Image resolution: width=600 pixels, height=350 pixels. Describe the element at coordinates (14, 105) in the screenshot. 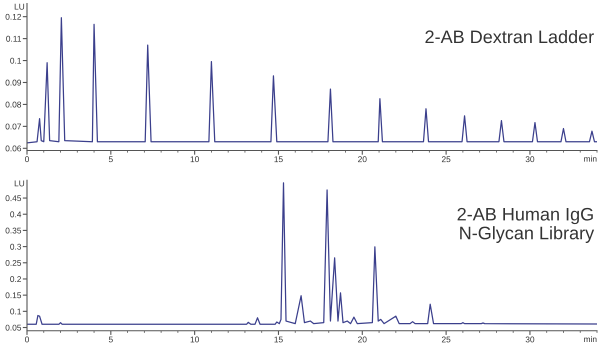

I see `y-tick-label: 0.08` at that location.